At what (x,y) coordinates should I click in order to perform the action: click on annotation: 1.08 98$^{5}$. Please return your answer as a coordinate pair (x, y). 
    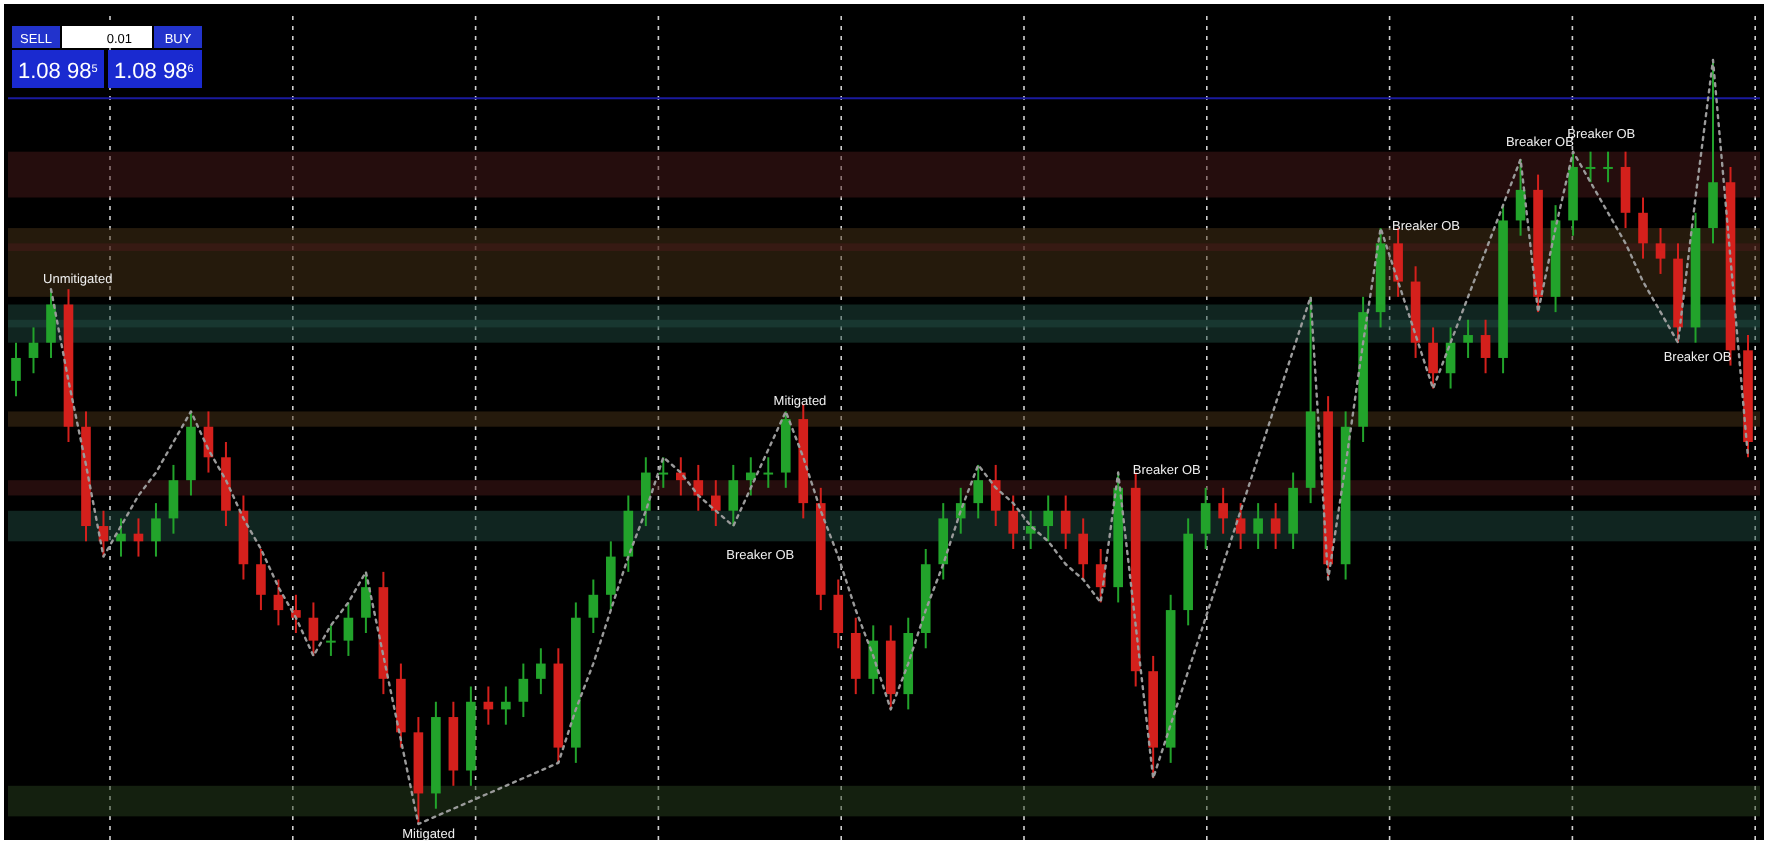
    Looking at the image, I should click on (58, 72).